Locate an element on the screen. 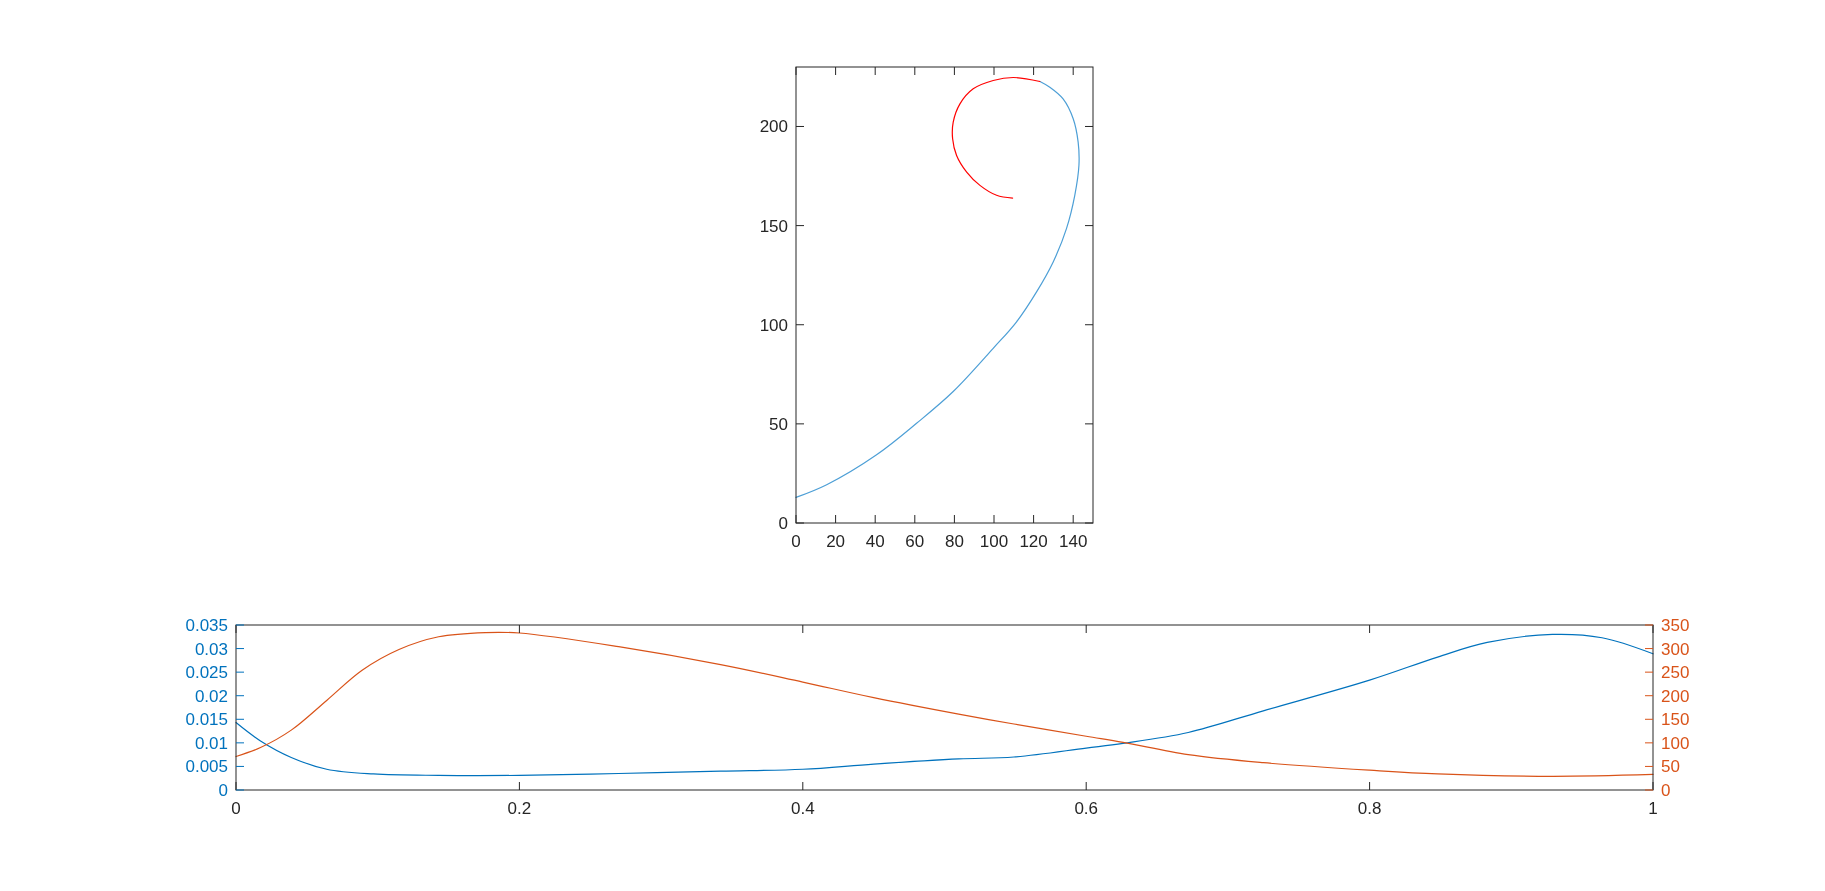  y-tick-label: 150 is located at coordinates (773, 226).